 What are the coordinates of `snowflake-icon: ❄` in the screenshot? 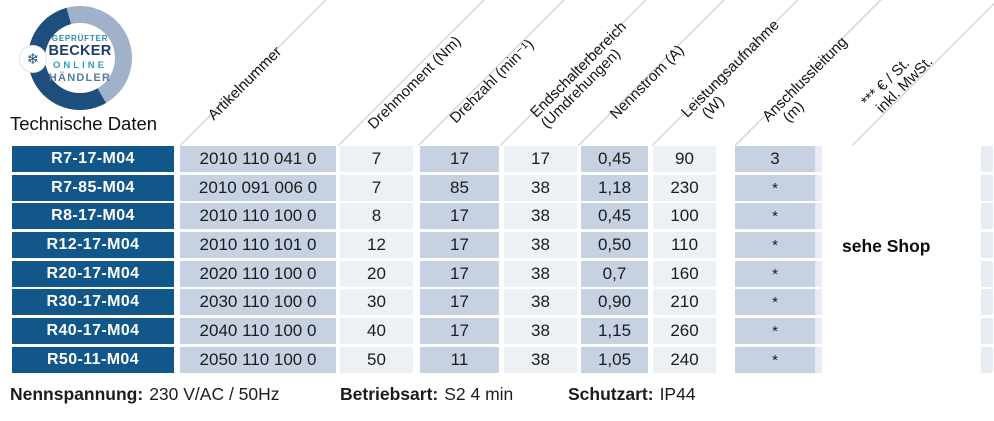 It's located at (33, 59).